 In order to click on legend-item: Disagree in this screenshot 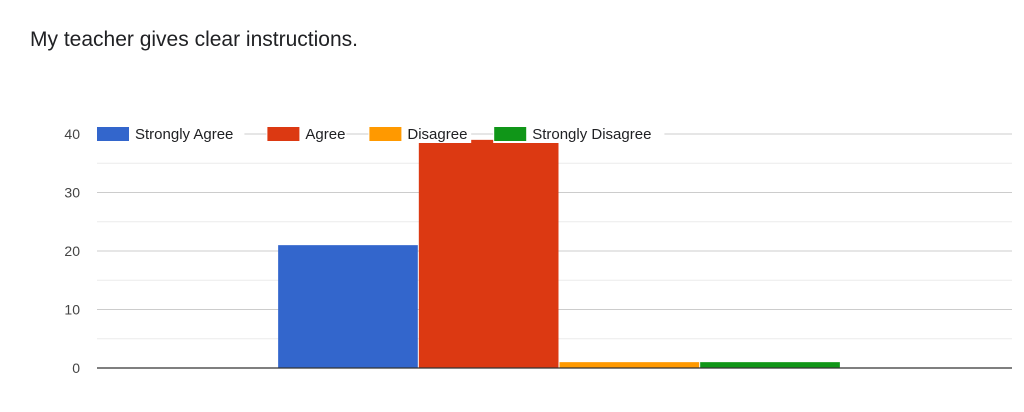, I will do `click(420, 134)`.